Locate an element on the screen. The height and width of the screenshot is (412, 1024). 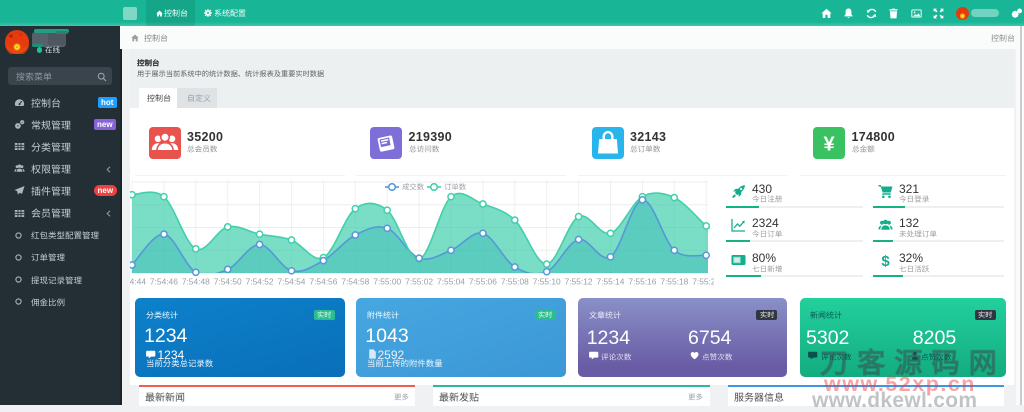
svg-text: 7:54:48 is located at coordinates (196, 282).